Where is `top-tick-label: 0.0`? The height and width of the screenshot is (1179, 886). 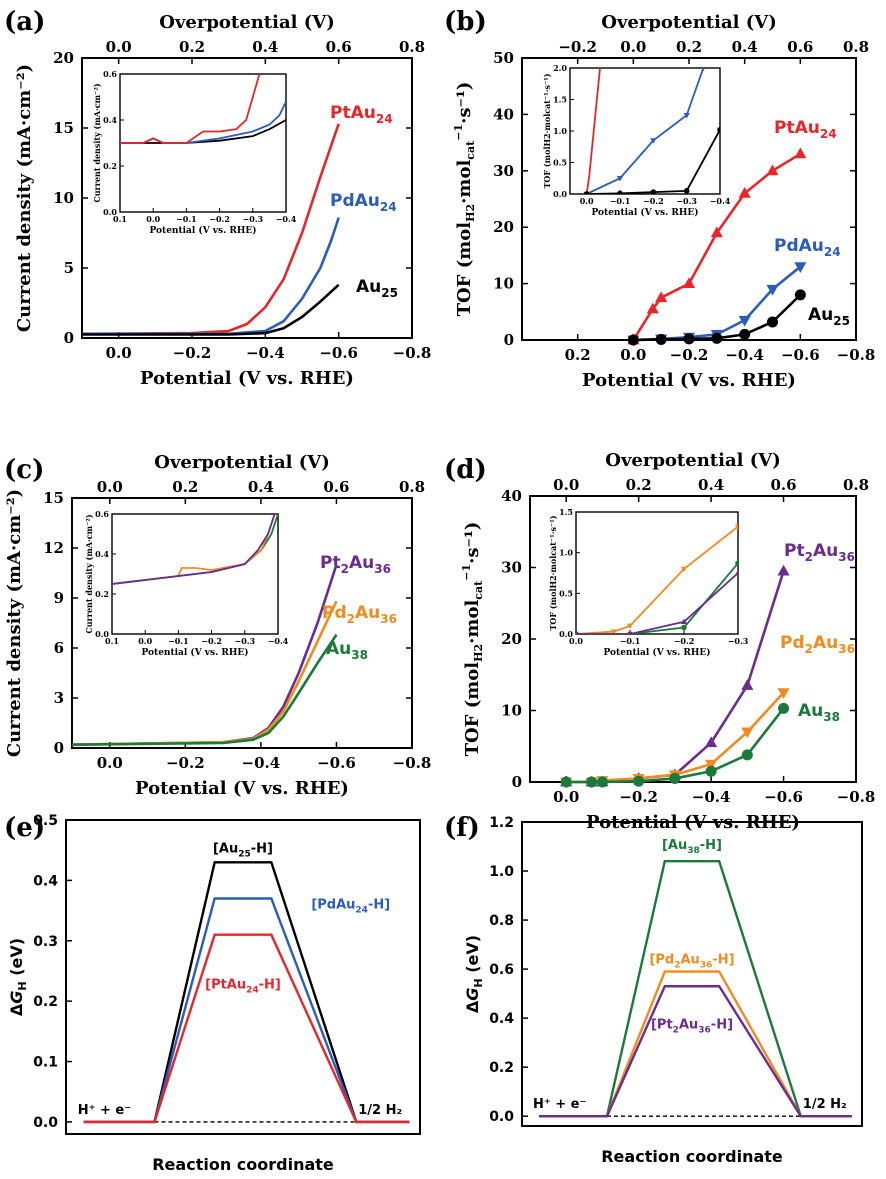
top-tick-label: 0.0 is located at coordinates (566, 485).